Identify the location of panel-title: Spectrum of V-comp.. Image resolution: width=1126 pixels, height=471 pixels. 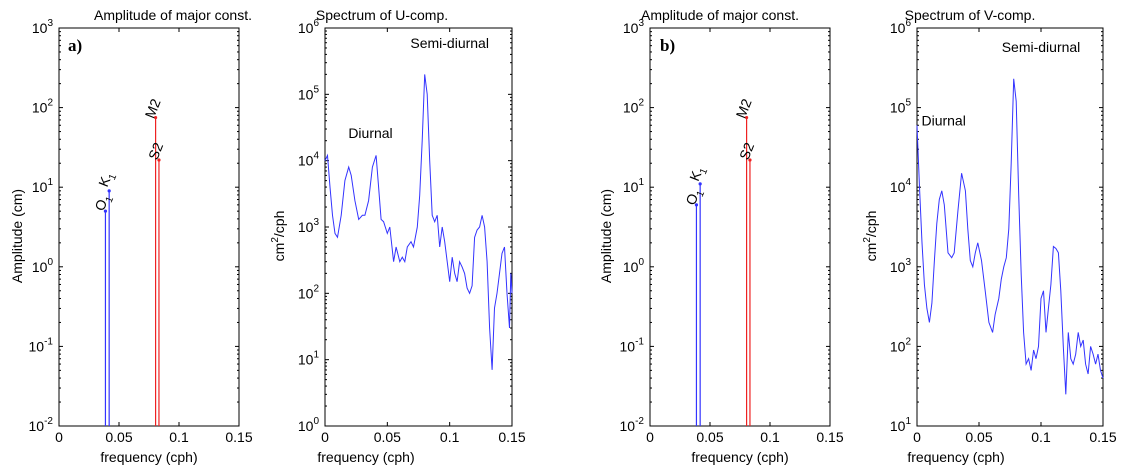
(970, 15).